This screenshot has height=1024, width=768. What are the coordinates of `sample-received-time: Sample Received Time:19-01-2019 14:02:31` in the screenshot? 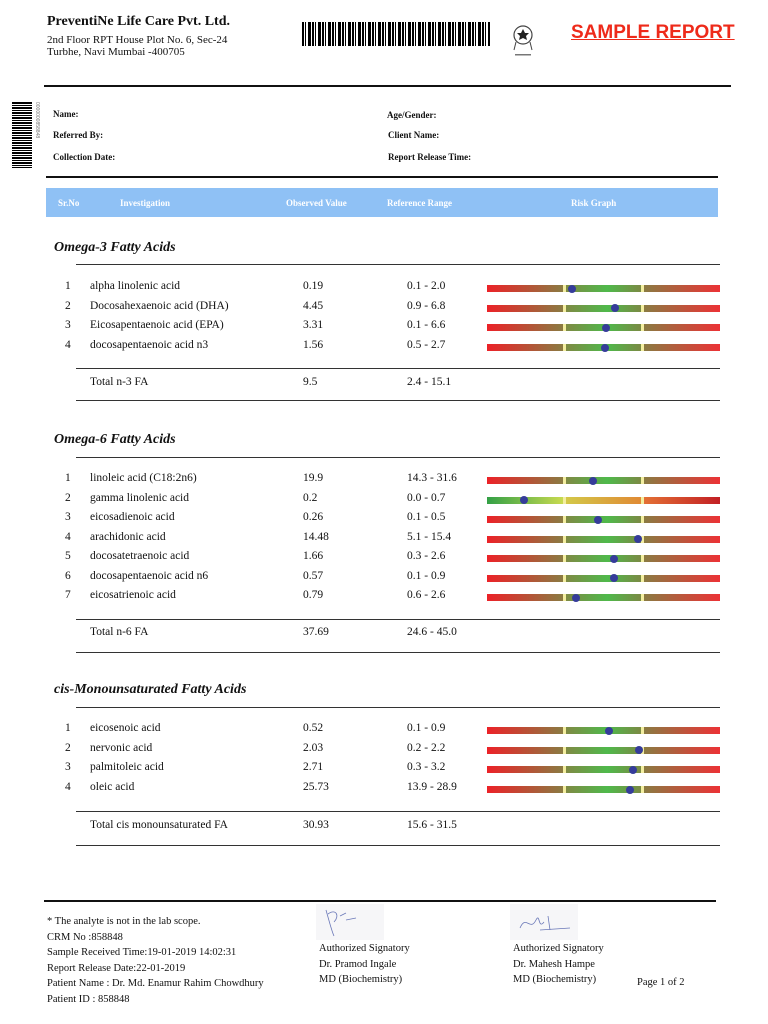 It's located at (142, 953).